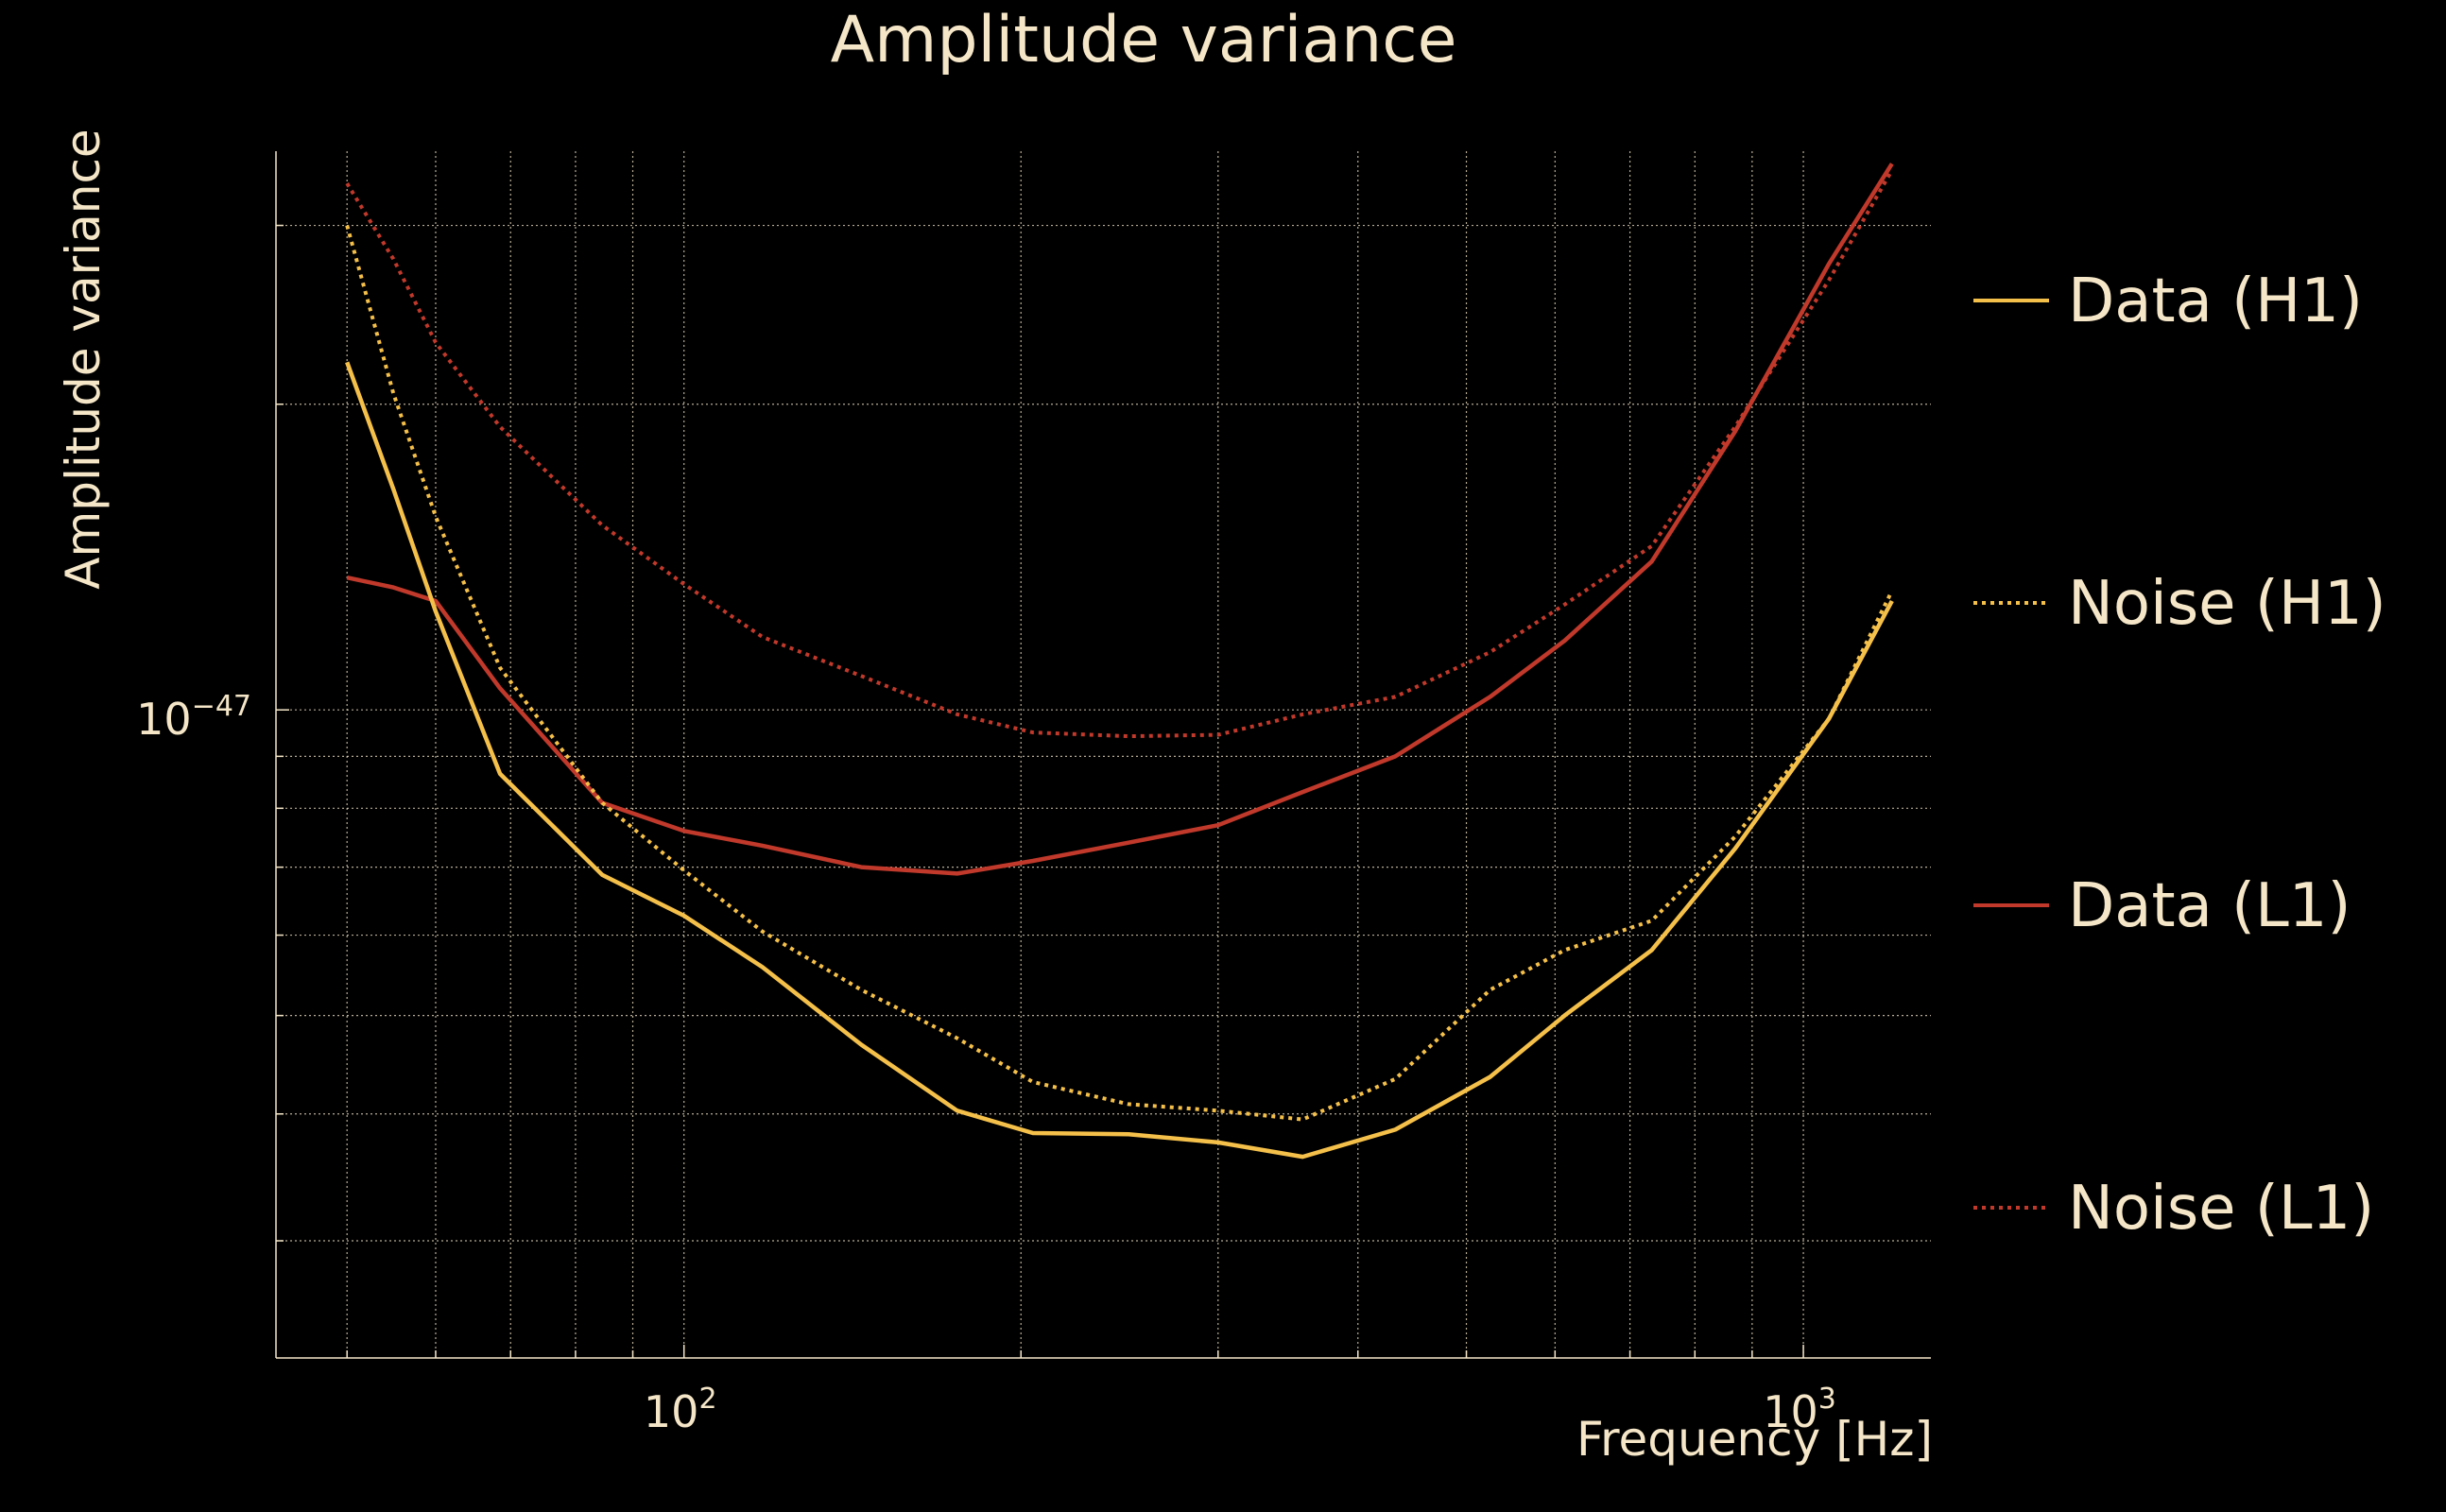 The width and height of the screenshot is (2446, 1512). Describe the element at coordinates (2179, 755) in the screenshot. I see `legend: Data (H1) Noise (H1) Data (L1) Noise (L1)` at that location.